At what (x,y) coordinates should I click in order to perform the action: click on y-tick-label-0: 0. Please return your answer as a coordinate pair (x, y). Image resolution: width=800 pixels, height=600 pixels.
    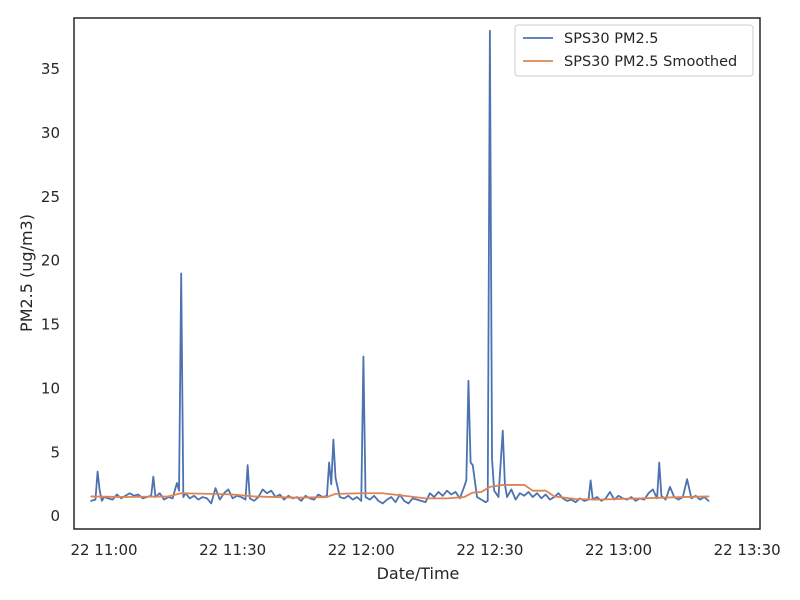
    Looking at the image, I should click on (55, 516).